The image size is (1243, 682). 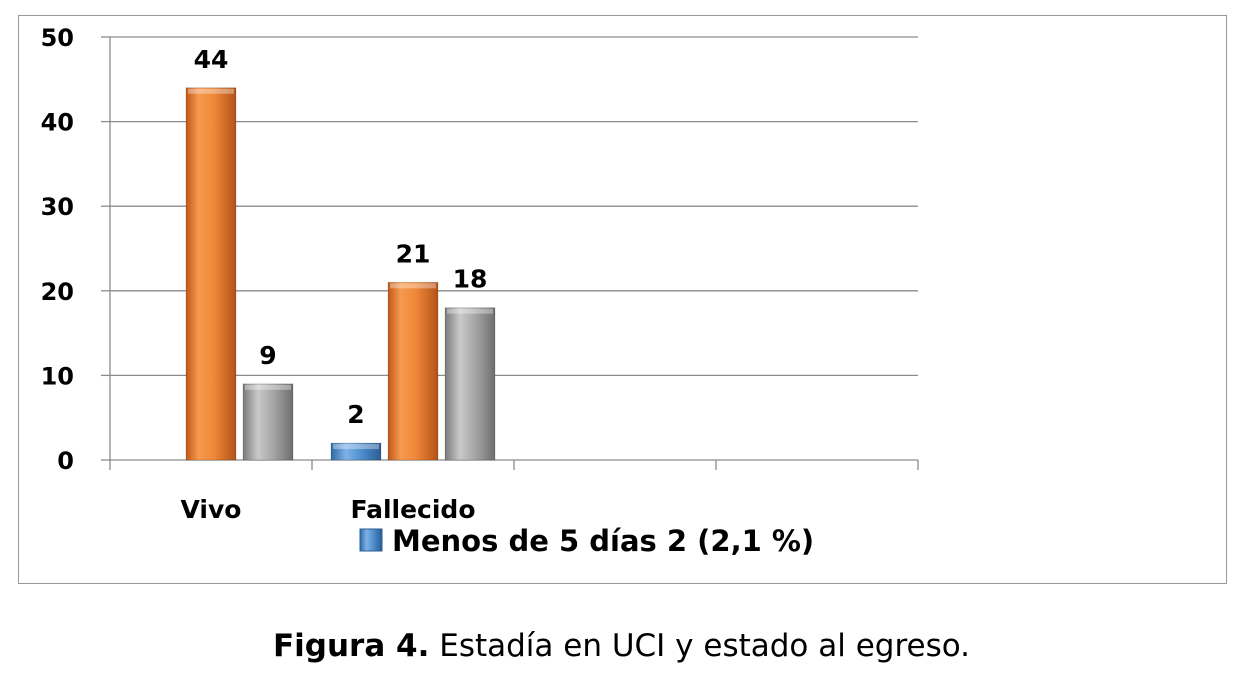 I want to click on y-tick-label: 10, so click(x=57, y=376).